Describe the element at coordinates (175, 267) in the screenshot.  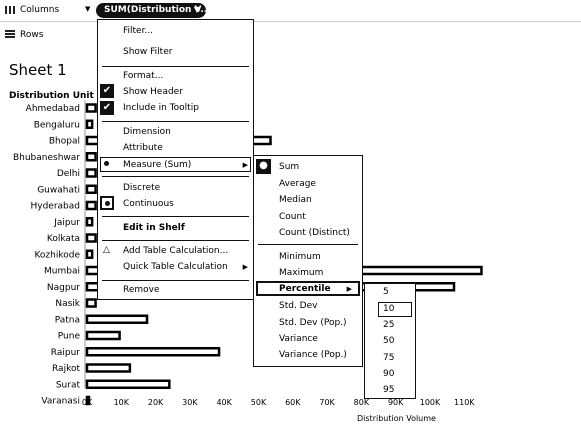
I see `menu-item-quick-table-calc: Quick Table Calculation` at that location.